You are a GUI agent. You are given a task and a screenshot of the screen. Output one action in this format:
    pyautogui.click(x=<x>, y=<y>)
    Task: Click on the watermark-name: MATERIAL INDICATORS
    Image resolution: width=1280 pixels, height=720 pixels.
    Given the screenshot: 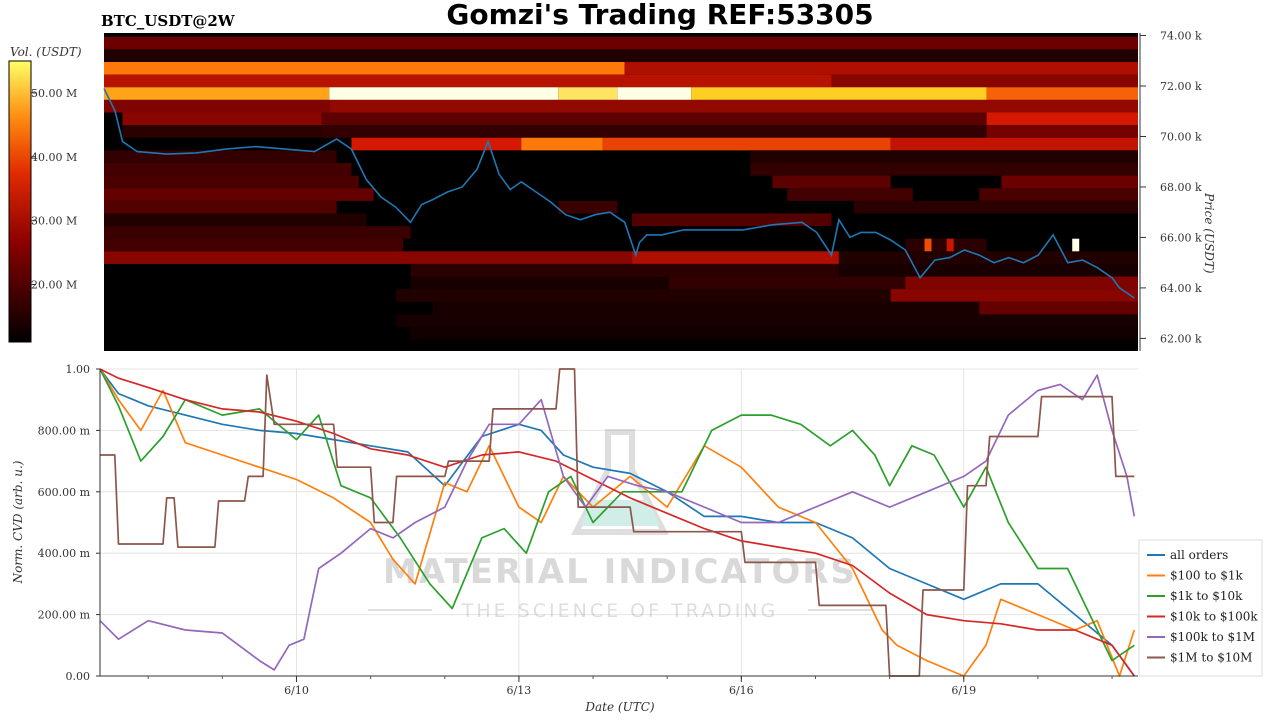 What is the action you would take?
    pyautogui.click(x=620, y=572)
    